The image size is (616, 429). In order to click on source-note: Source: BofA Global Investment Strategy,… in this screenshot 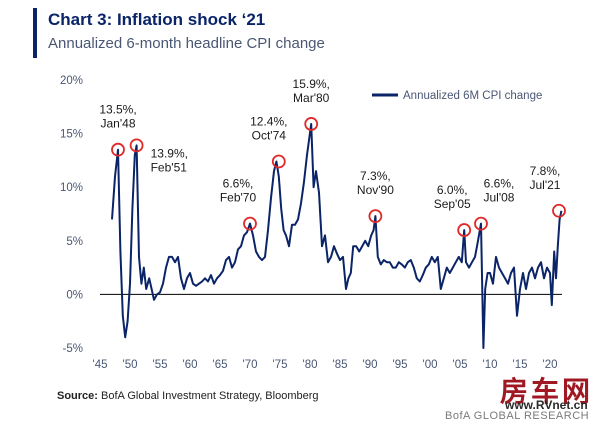, I will do `click(188, 396)`.